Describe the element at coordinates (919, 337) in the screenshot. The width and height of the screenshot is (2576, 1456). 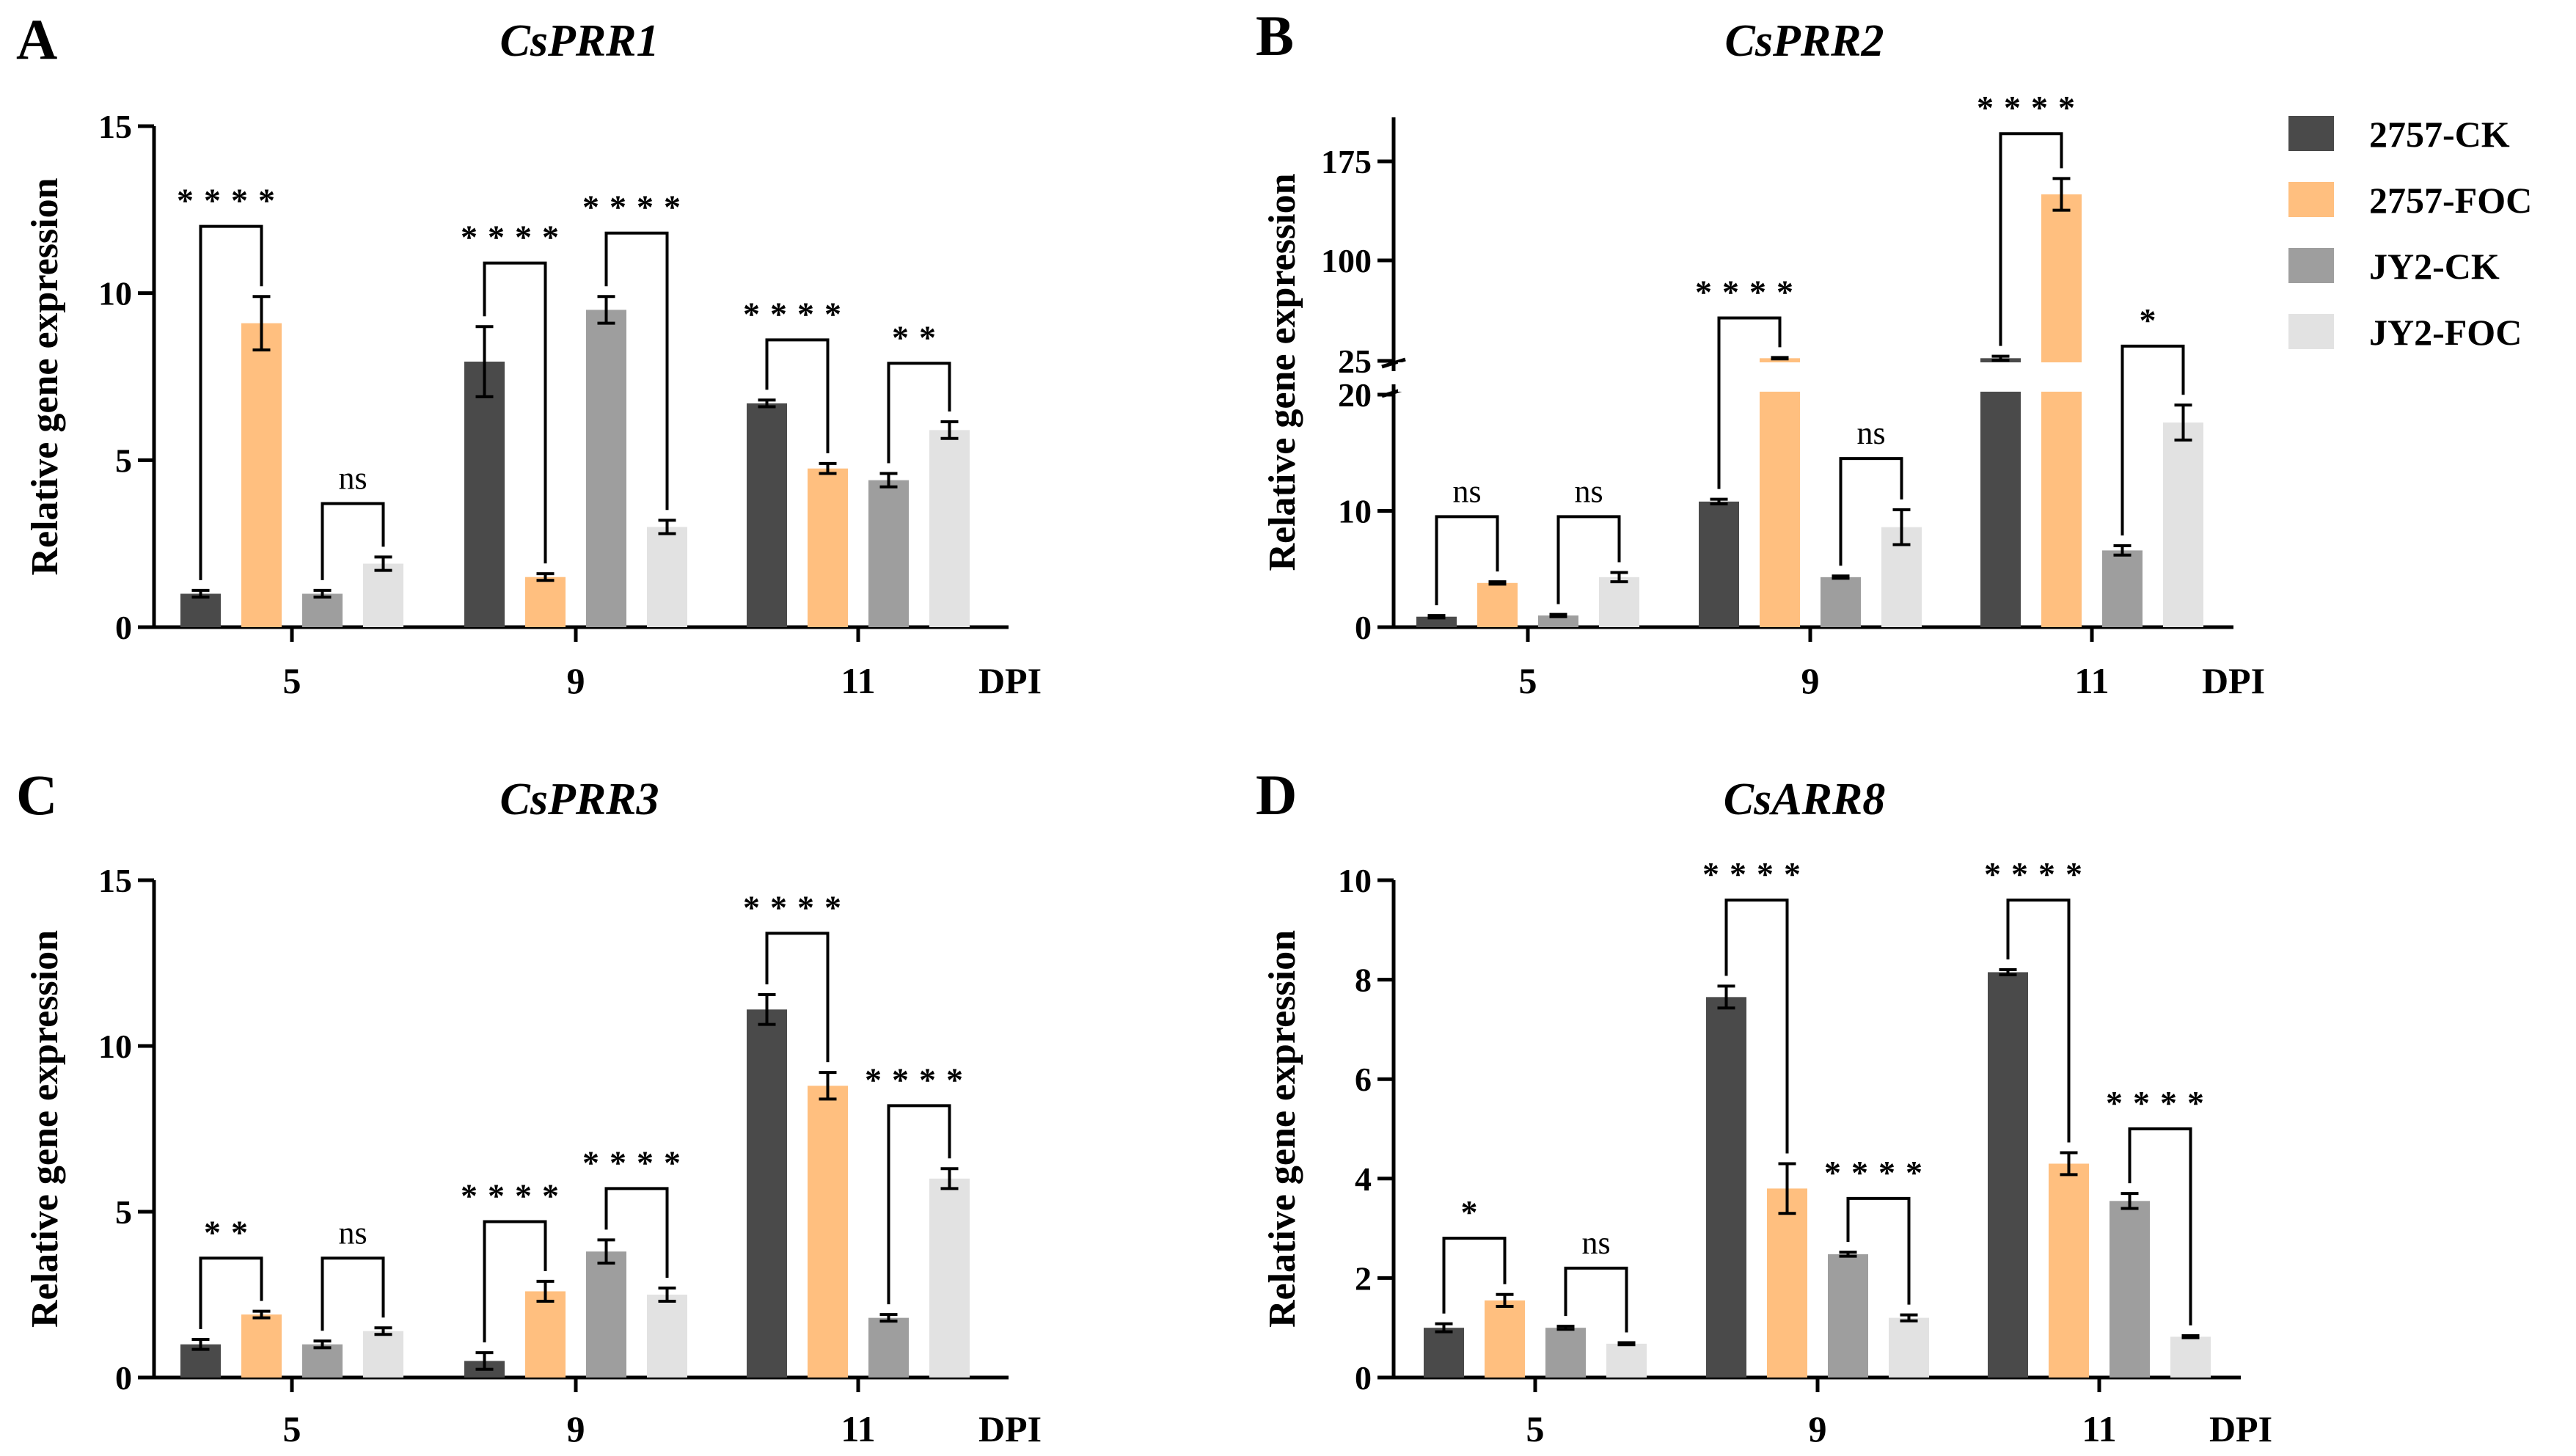
I see `significance-label: **` at that location.